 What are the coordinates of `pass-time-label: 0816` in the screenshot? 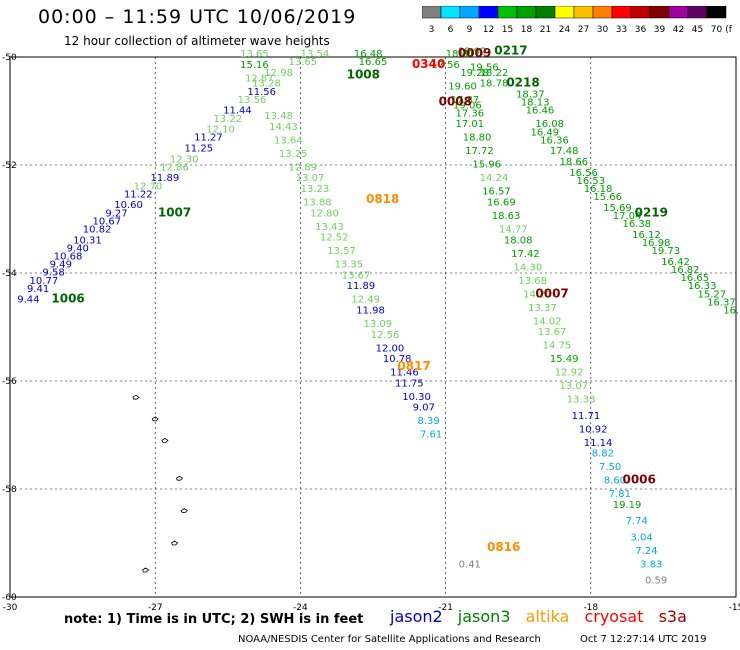 It's located at (503, 547).